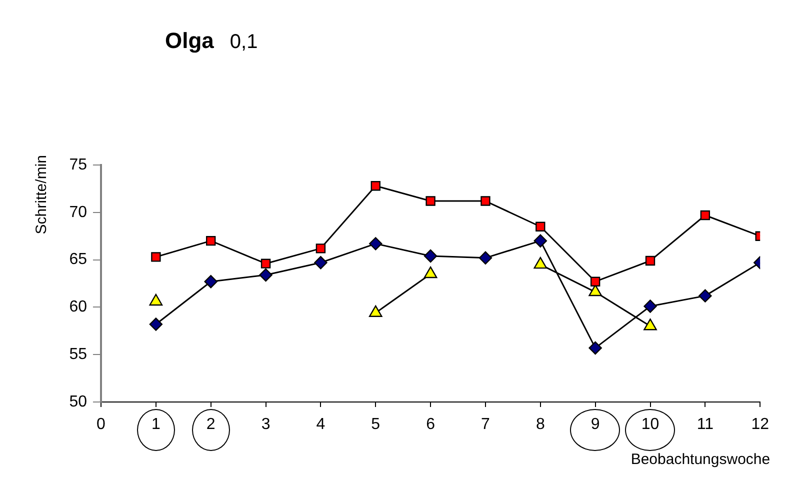 This screenshot has height=485, width=785. I want to click on x-tick-label: 1, so click(155, 425).